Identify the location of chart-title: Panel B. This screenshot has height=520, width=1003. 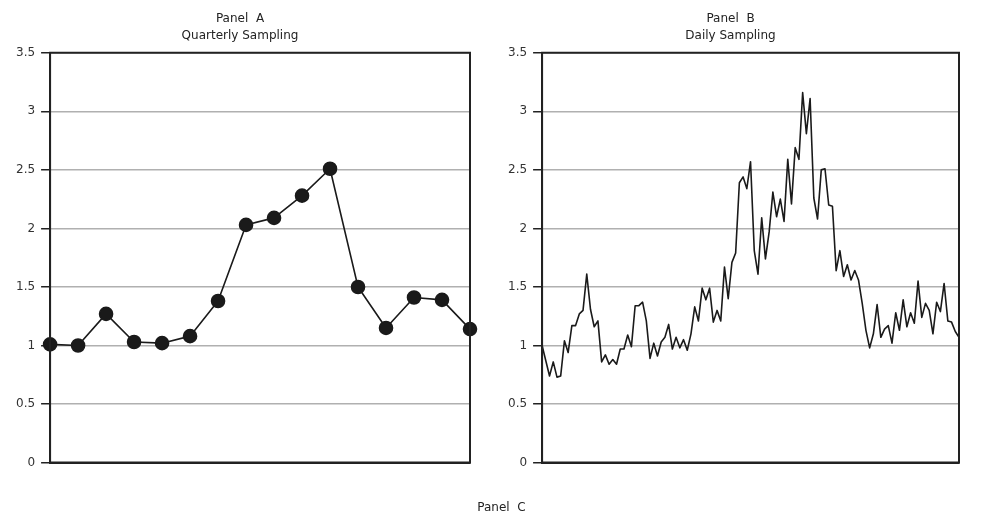
(730, 18).